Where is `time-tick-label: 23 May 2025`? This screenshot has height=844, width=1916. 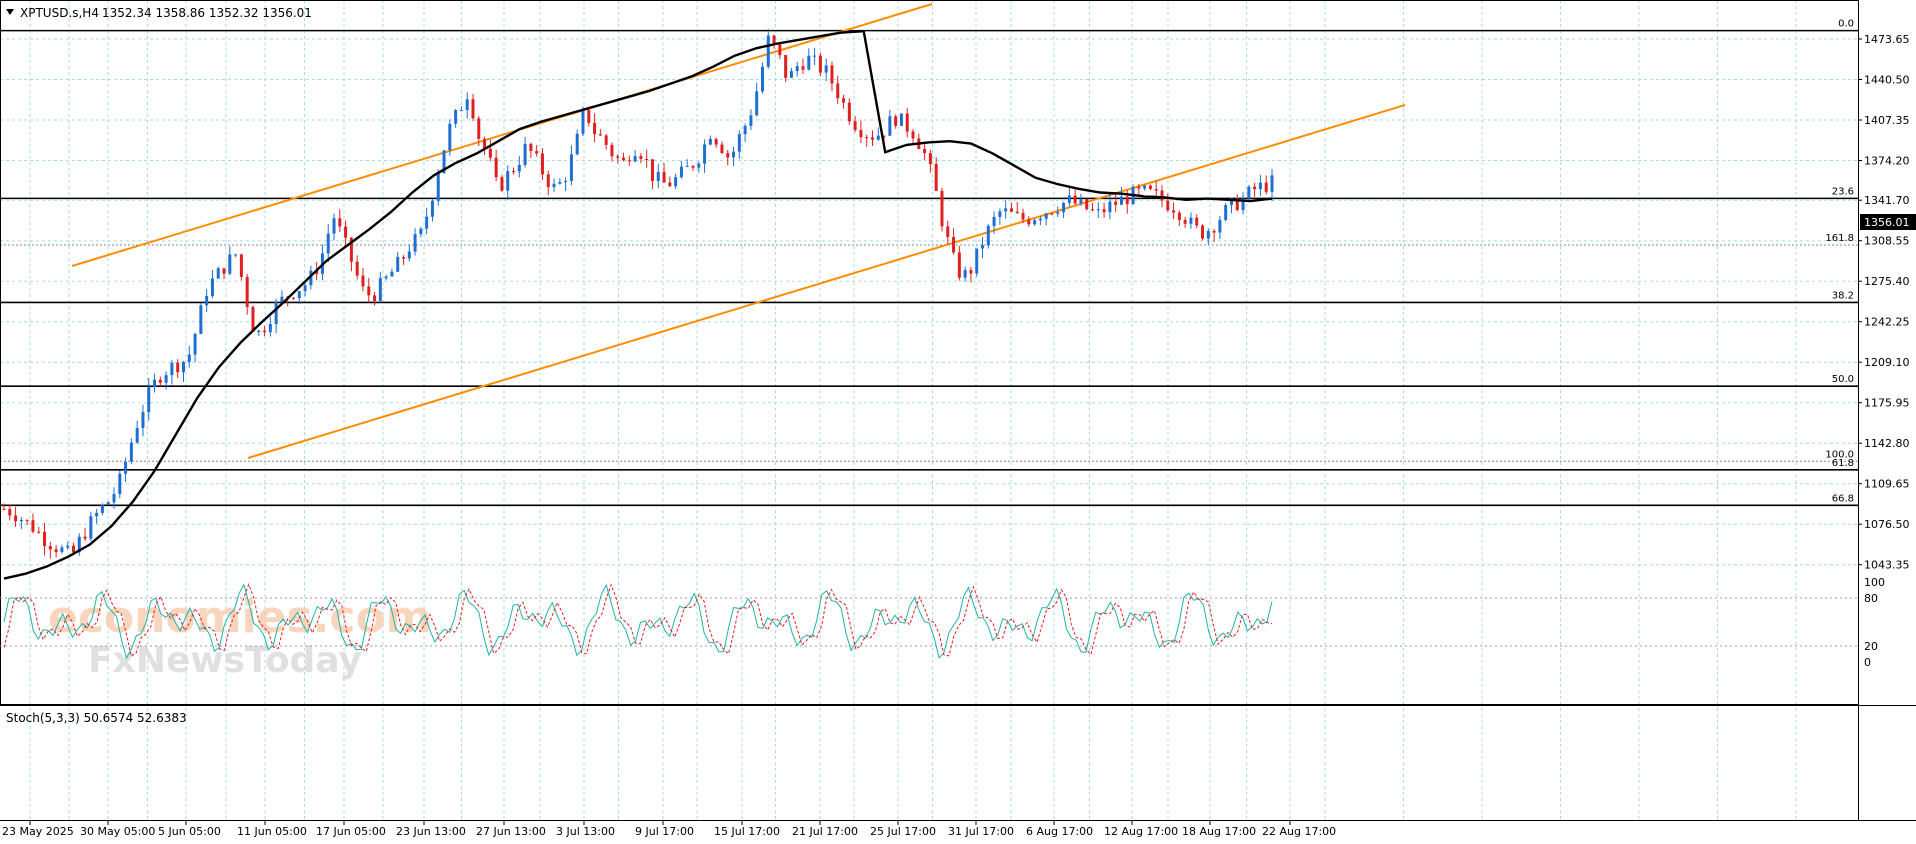
time-tick-label: 23 May 2025 is located at coordinates (38, 831).